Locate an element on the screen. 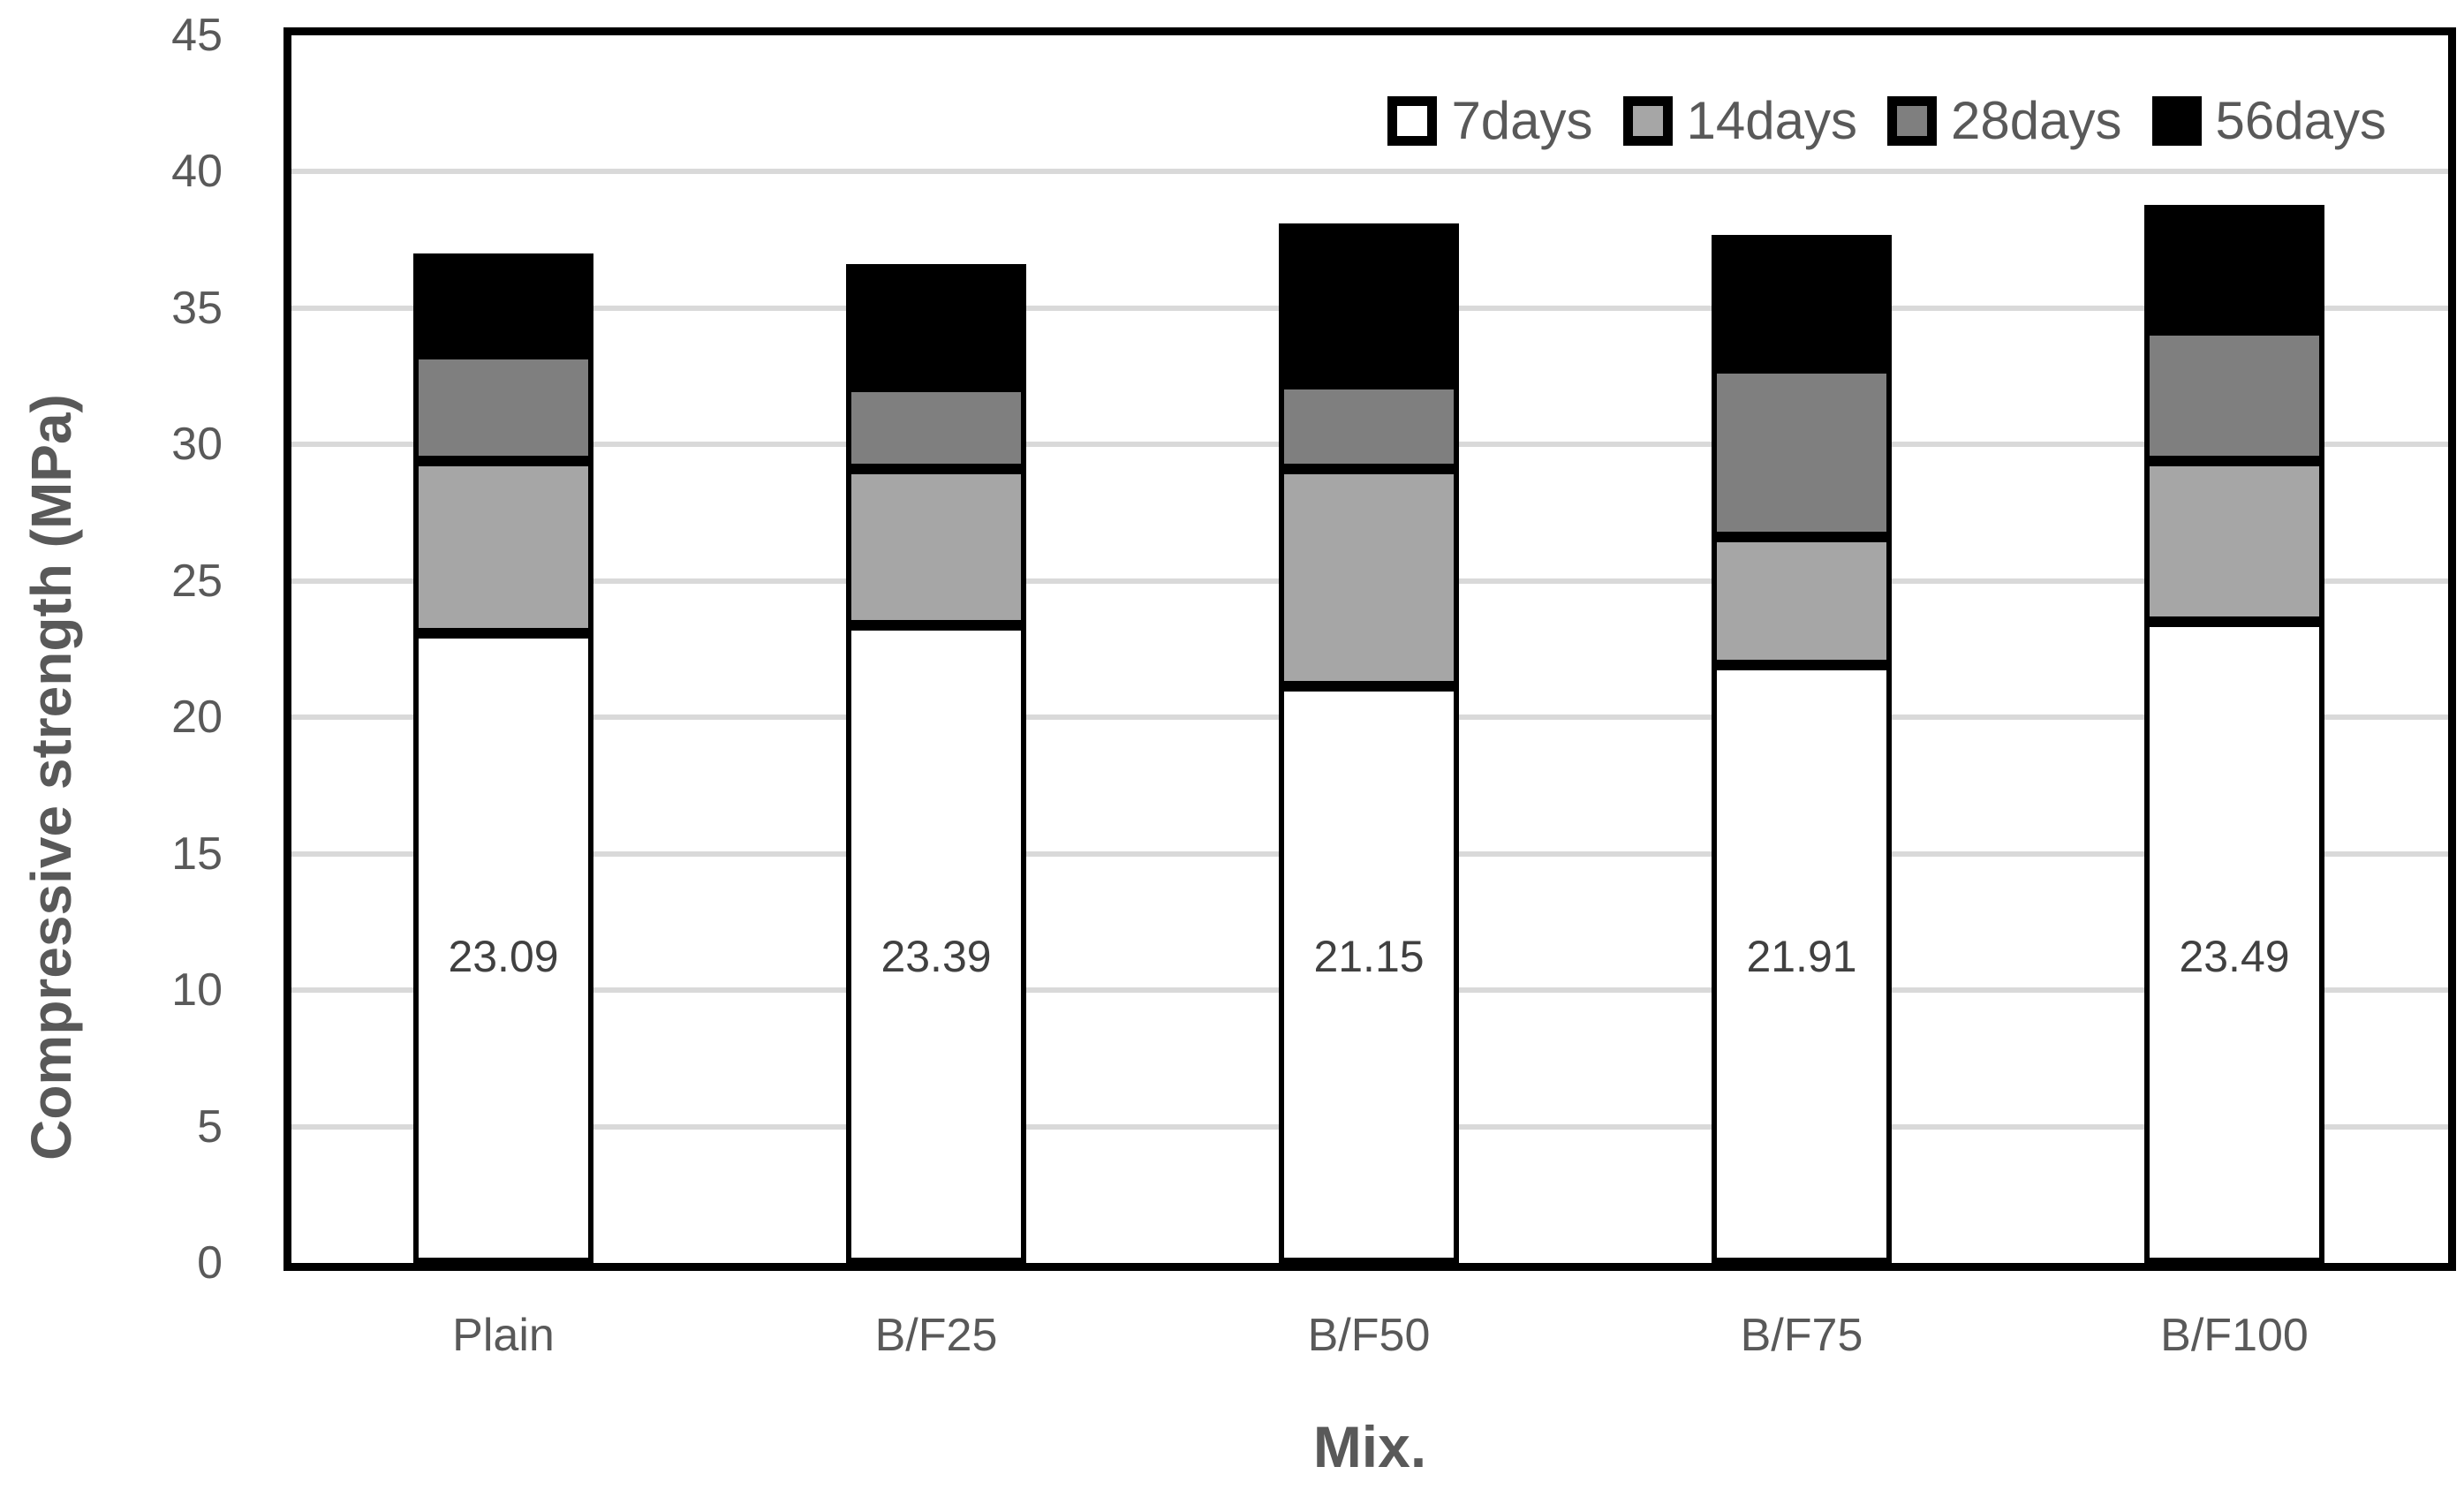  bar-bf25: 23.39 is located at coordinates (936, 649).